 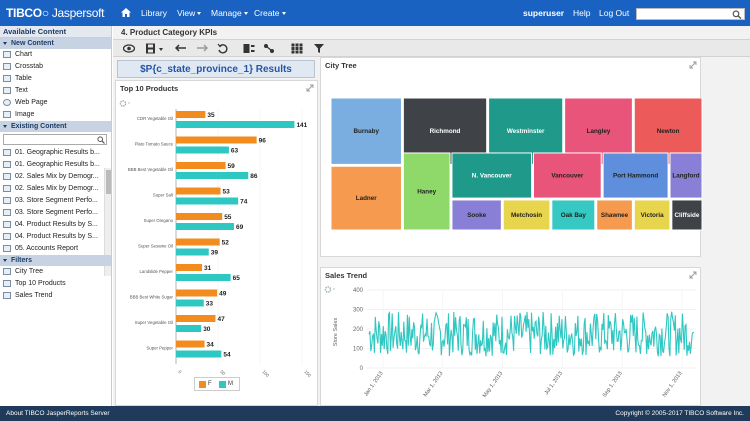 I want to click on parameter-title-text: $P{c_state_province_1} Results, so click(x=216, y=69).